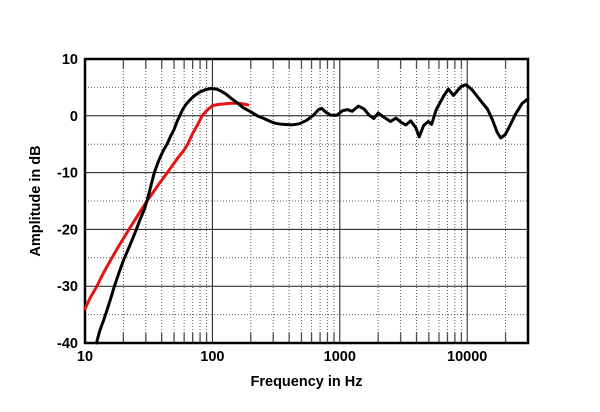  What do you see at coordinates (85, 357) in the screenshot?
I see `x-tick-label: 10` at bounding box center [85, 357].